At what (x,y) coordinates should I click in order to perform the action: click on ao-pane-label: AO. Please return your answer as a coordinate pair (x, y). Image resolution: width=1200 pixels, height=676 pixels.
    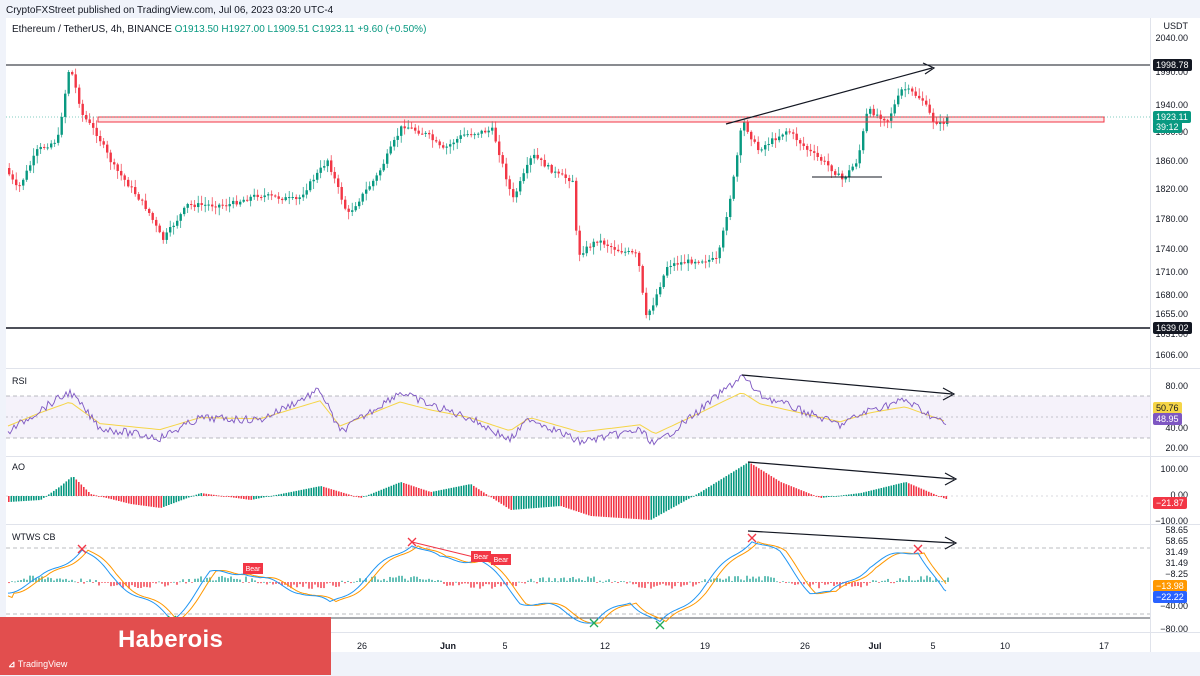
    Looking at the image, I should click on (19, 467).